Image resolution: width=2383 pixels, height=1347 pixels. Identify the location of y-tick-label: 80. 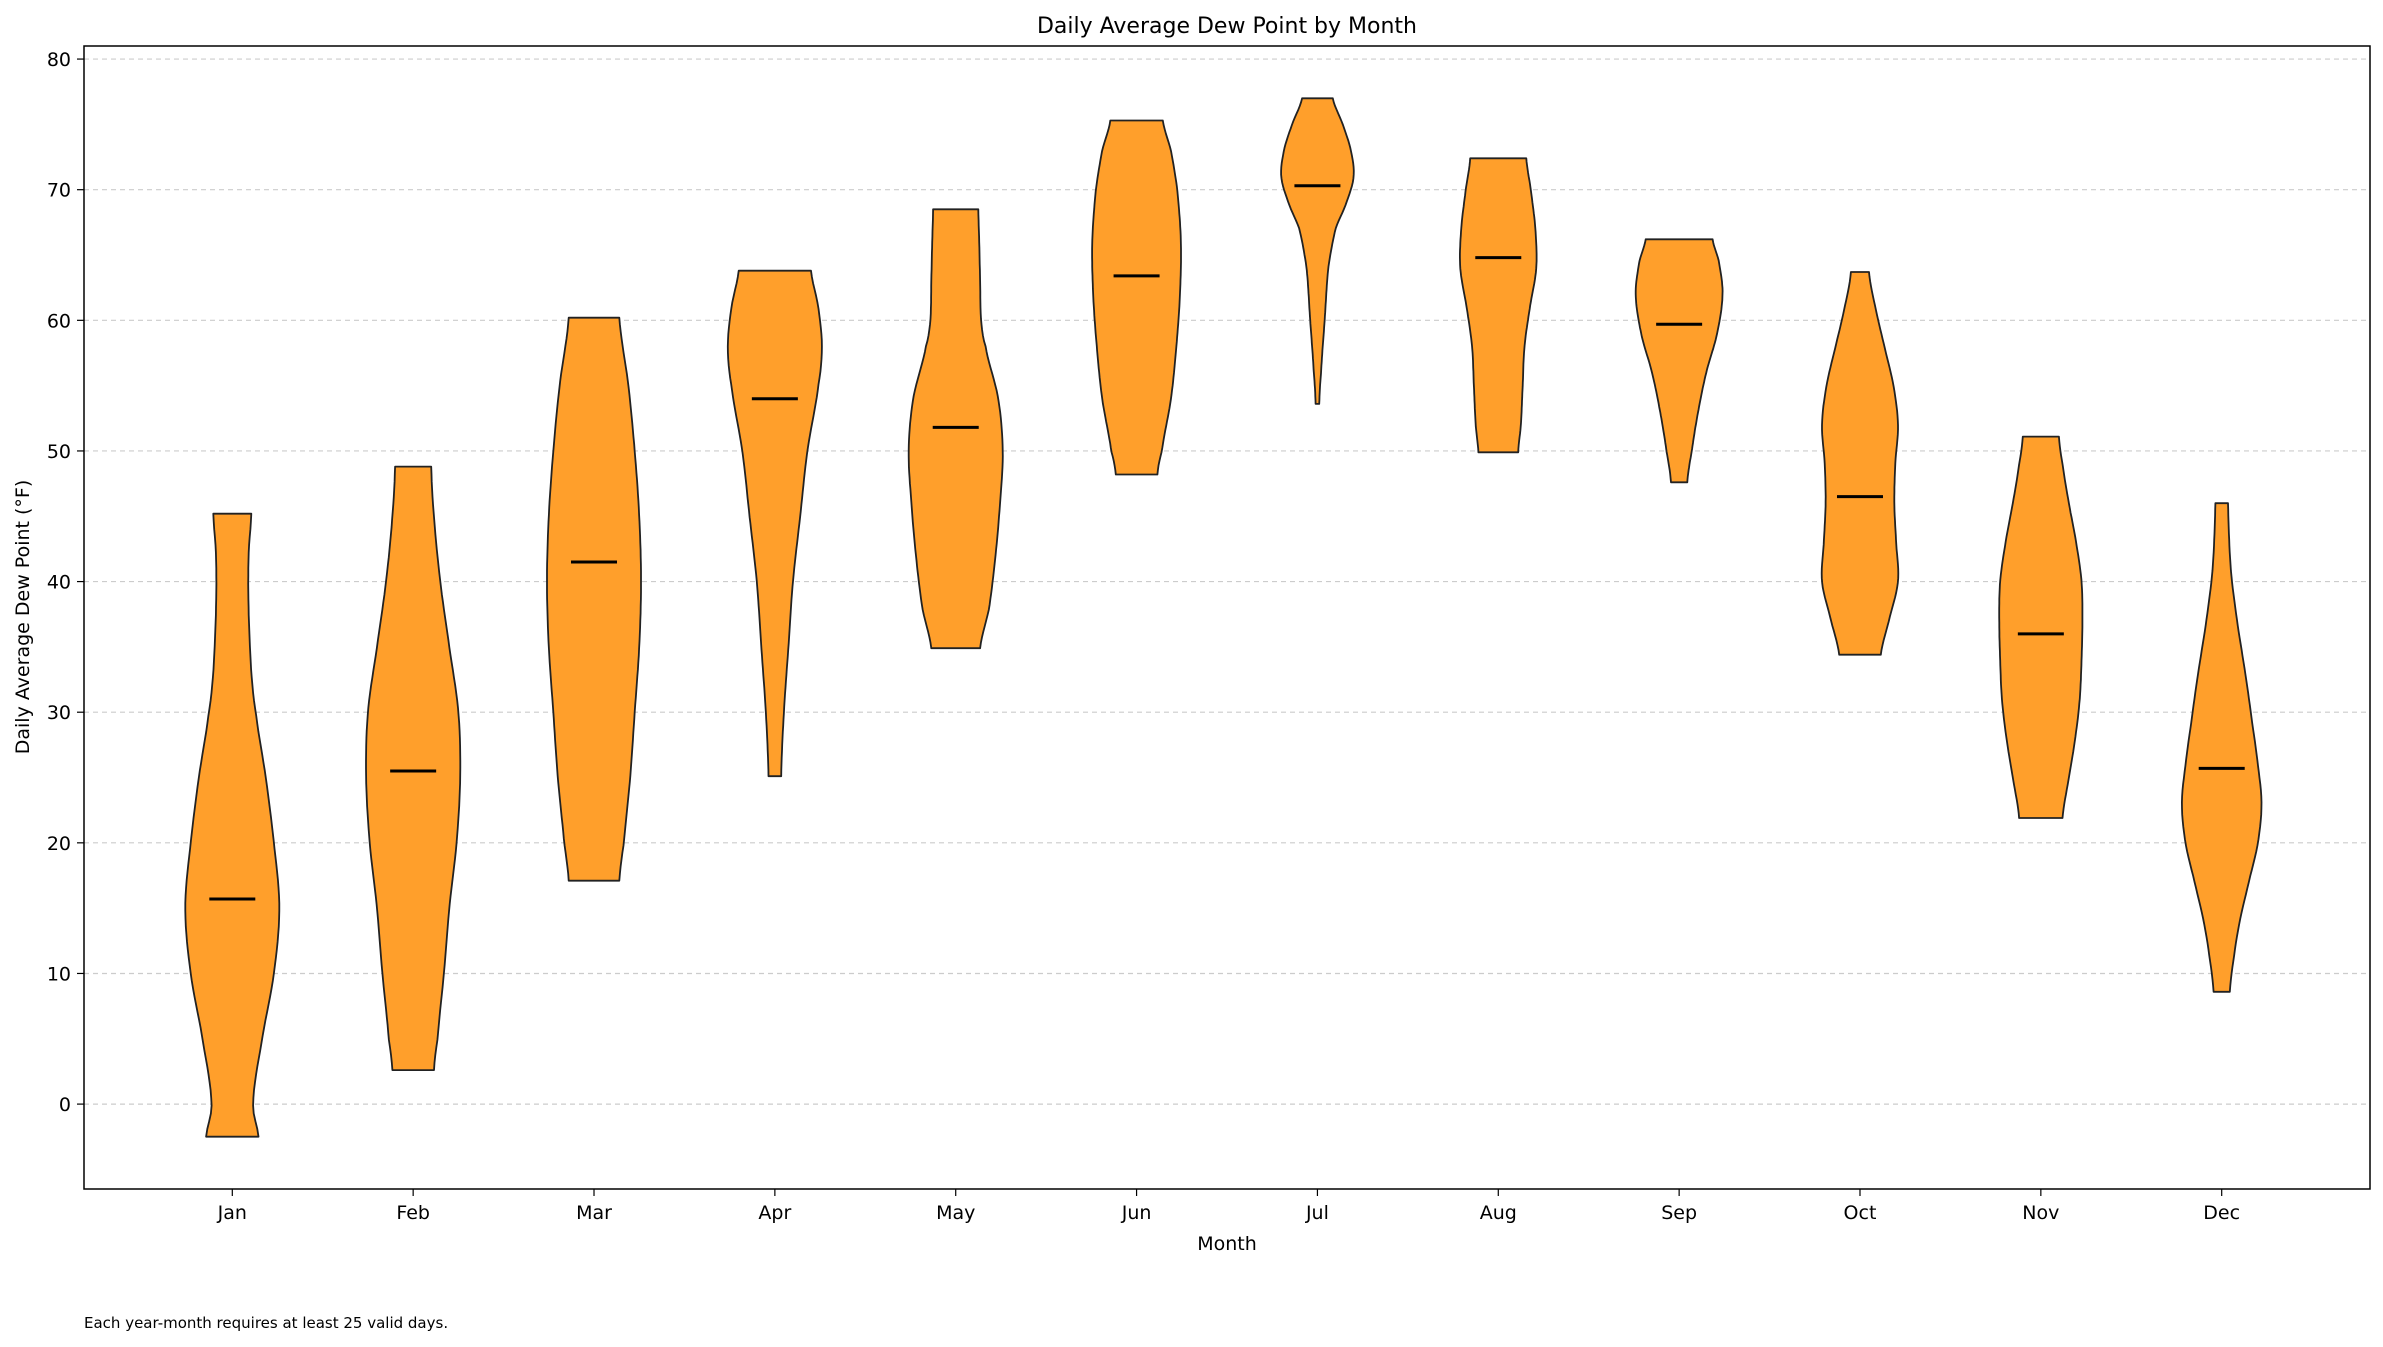
(59, 60).